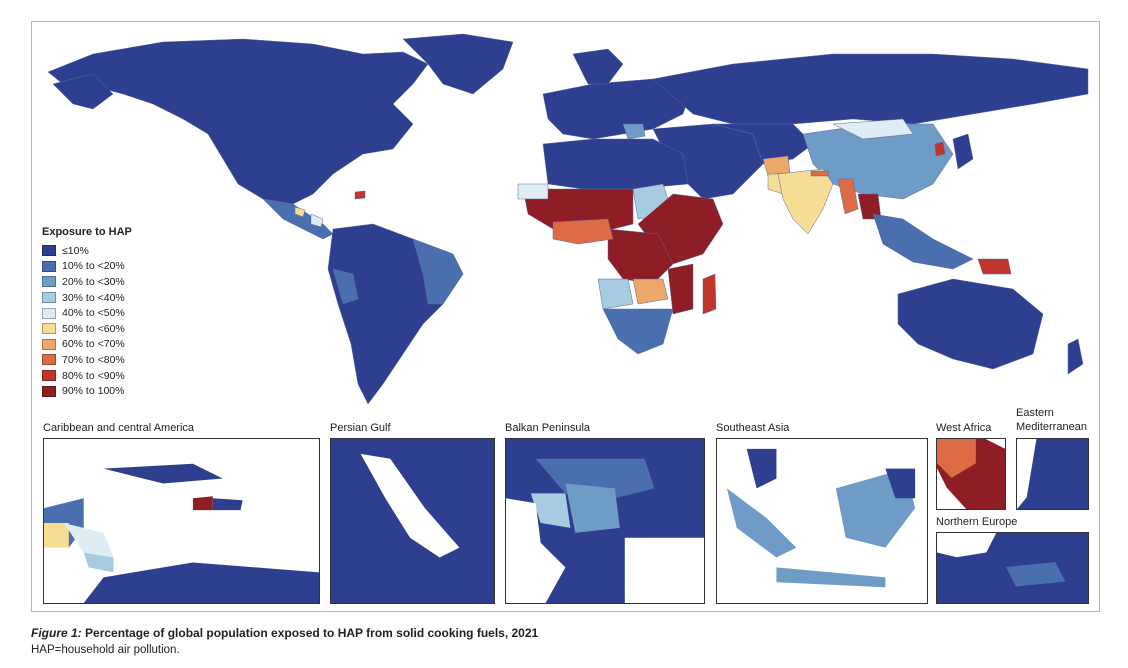  What do you see at coordinates (615, 164) in the screenshot?
I see `north-africa-region` at bounding box center [615, 164].